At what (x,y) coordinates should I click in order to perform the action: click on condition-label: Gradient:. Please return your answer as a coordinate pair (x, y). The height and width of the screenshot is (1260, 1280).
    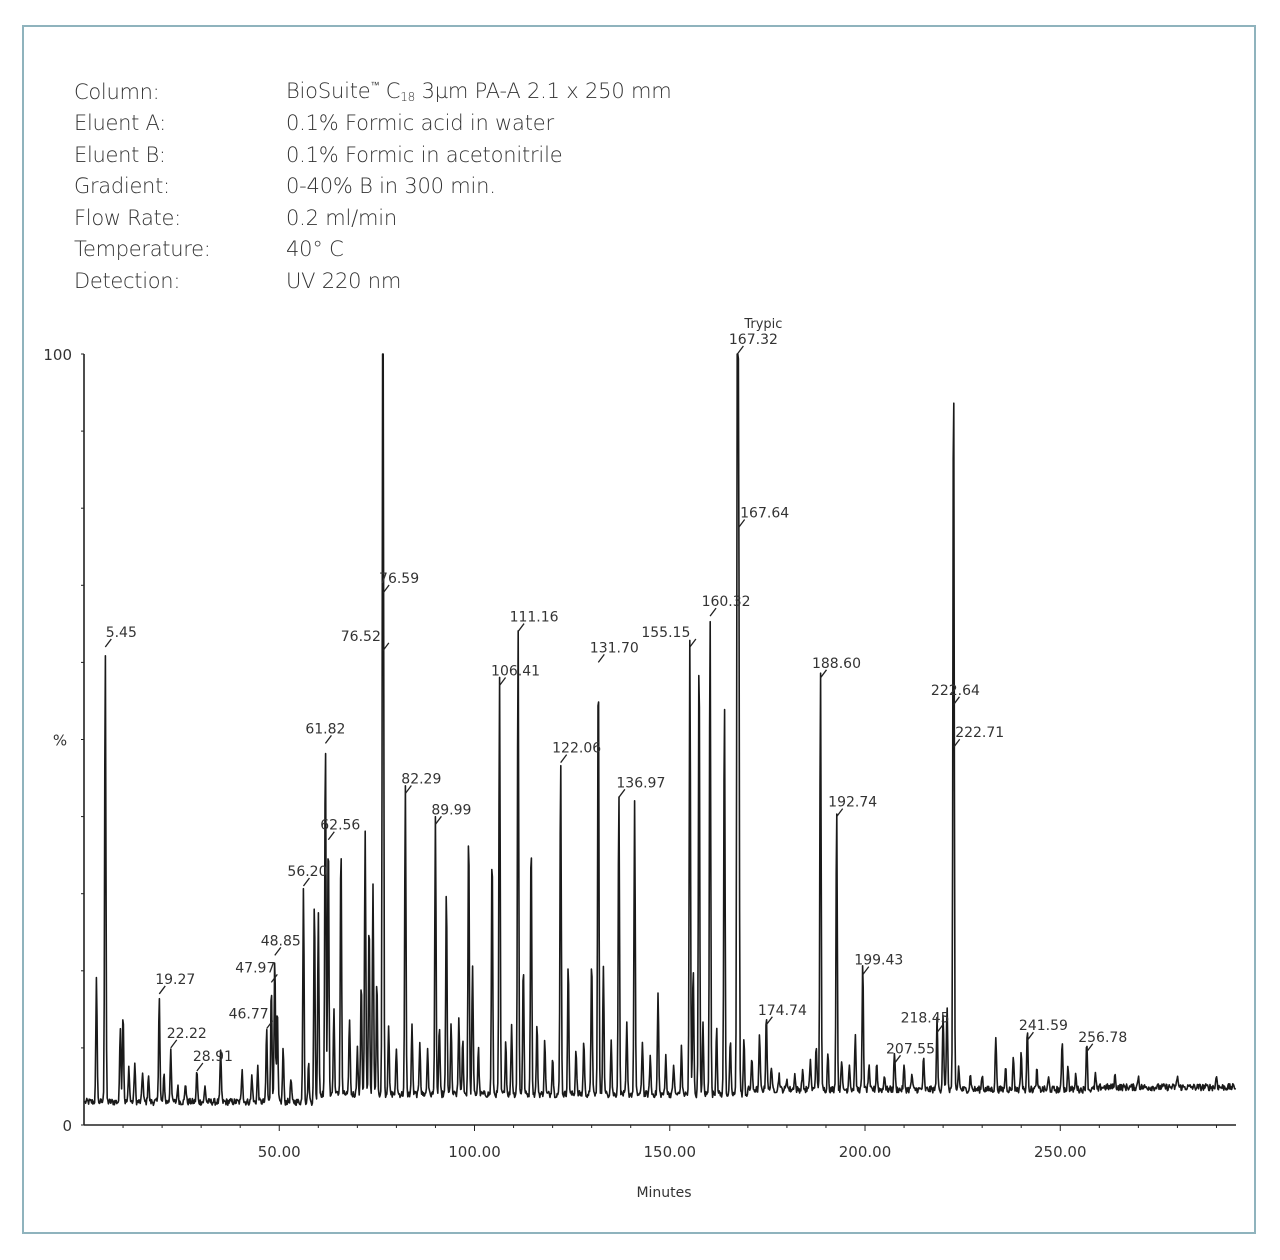
    Looking at the image, I should click on (122, 186).